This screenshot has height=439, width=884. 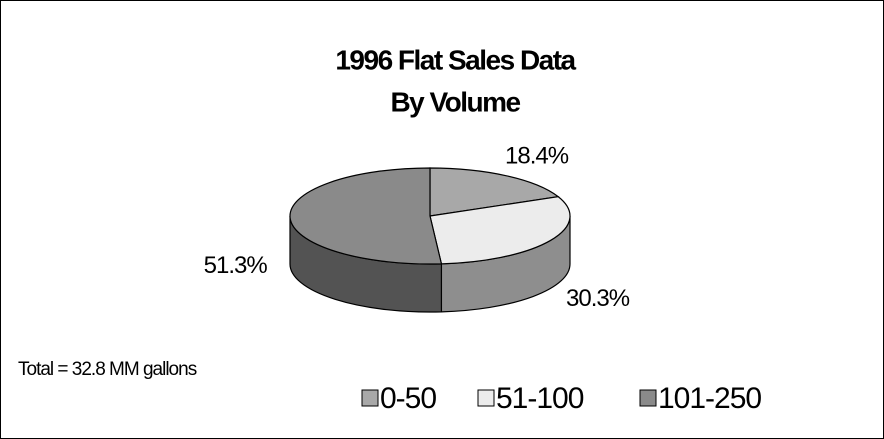 What do you see at coordinates (408, 398) in the screenshot?
I see `legend-label: 0-50` at bounding box center [408, 398].